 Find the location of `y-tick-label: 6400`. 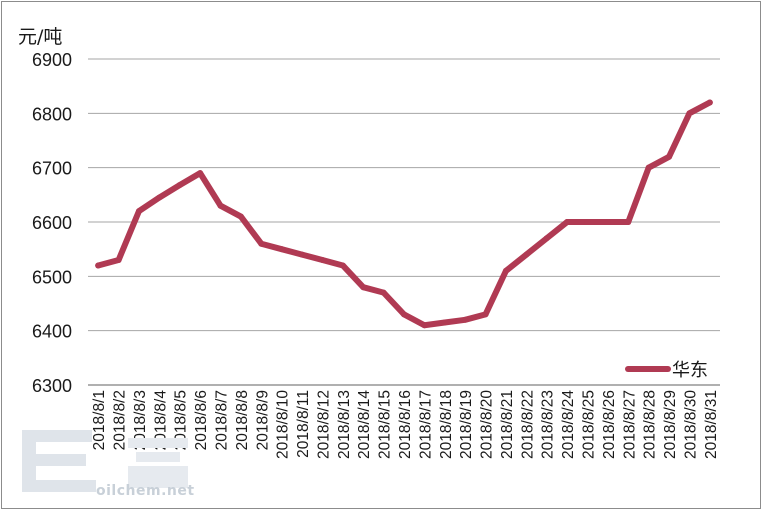

y-tick-label: 6400 is located at coordinates (52, 332).